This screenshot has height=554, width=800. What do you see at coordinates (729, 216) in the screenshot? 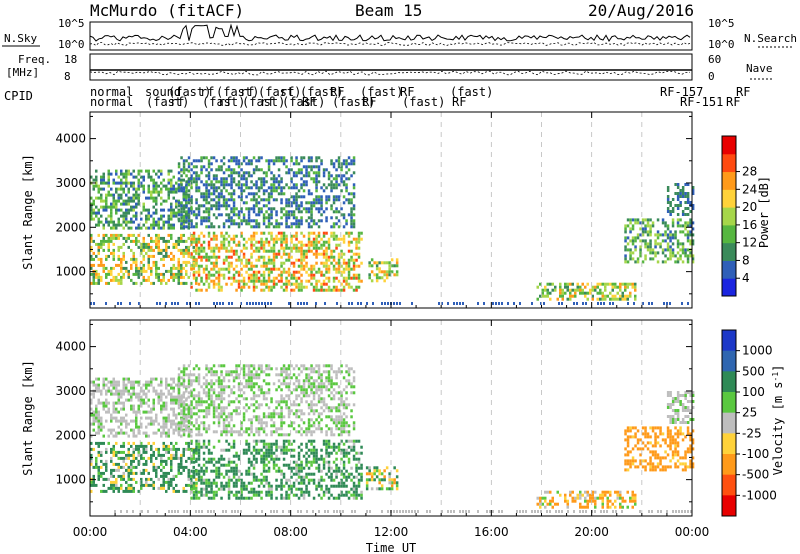
I see `colorbar-frame` at bounding box center [729, 216].